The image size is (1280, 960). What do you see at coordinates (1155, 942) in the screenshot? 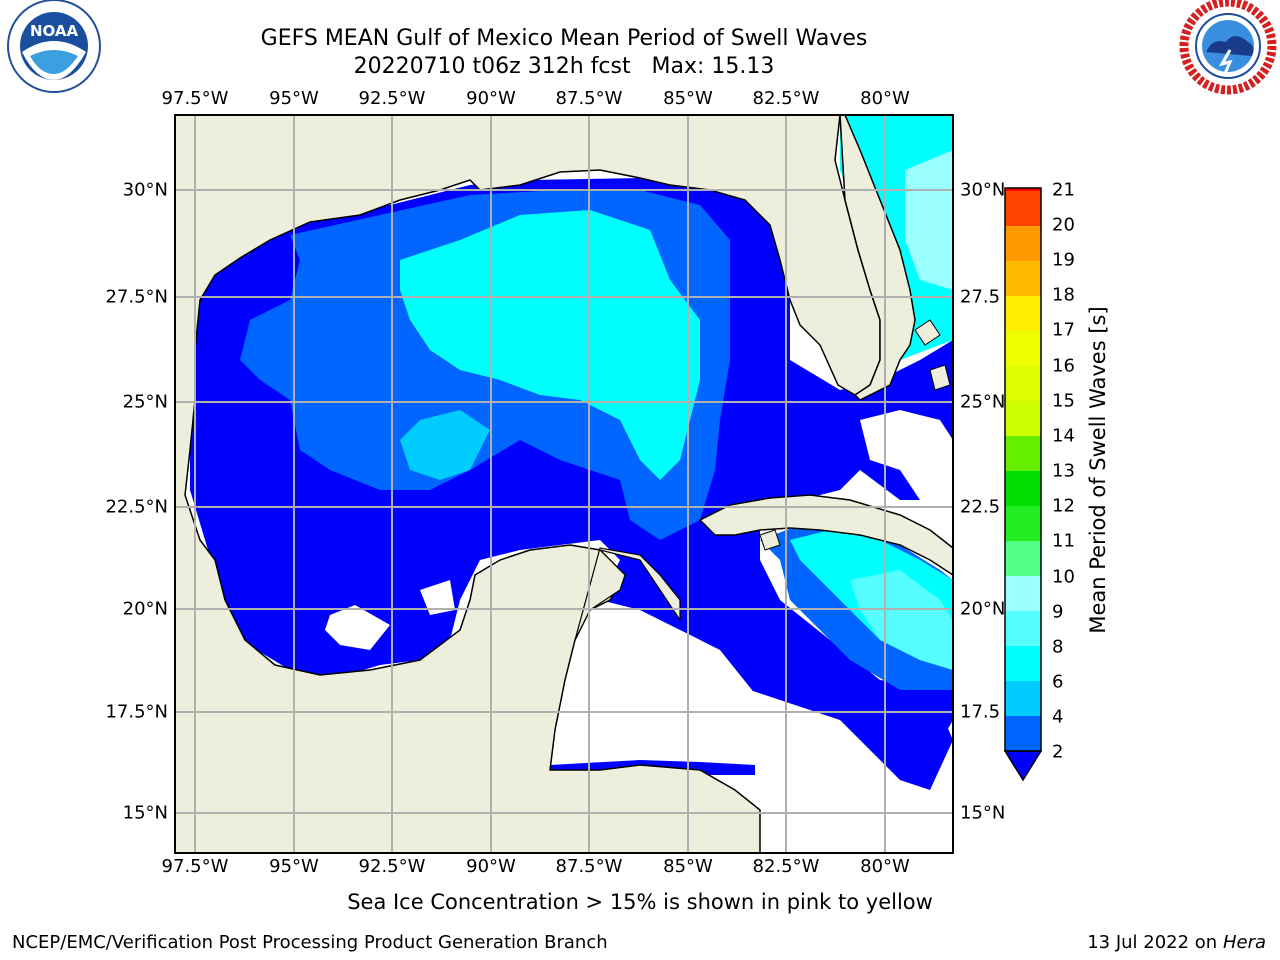
I see `footer-date-text: 13 Jul 2022 on` at bounding box center [1155, 942].